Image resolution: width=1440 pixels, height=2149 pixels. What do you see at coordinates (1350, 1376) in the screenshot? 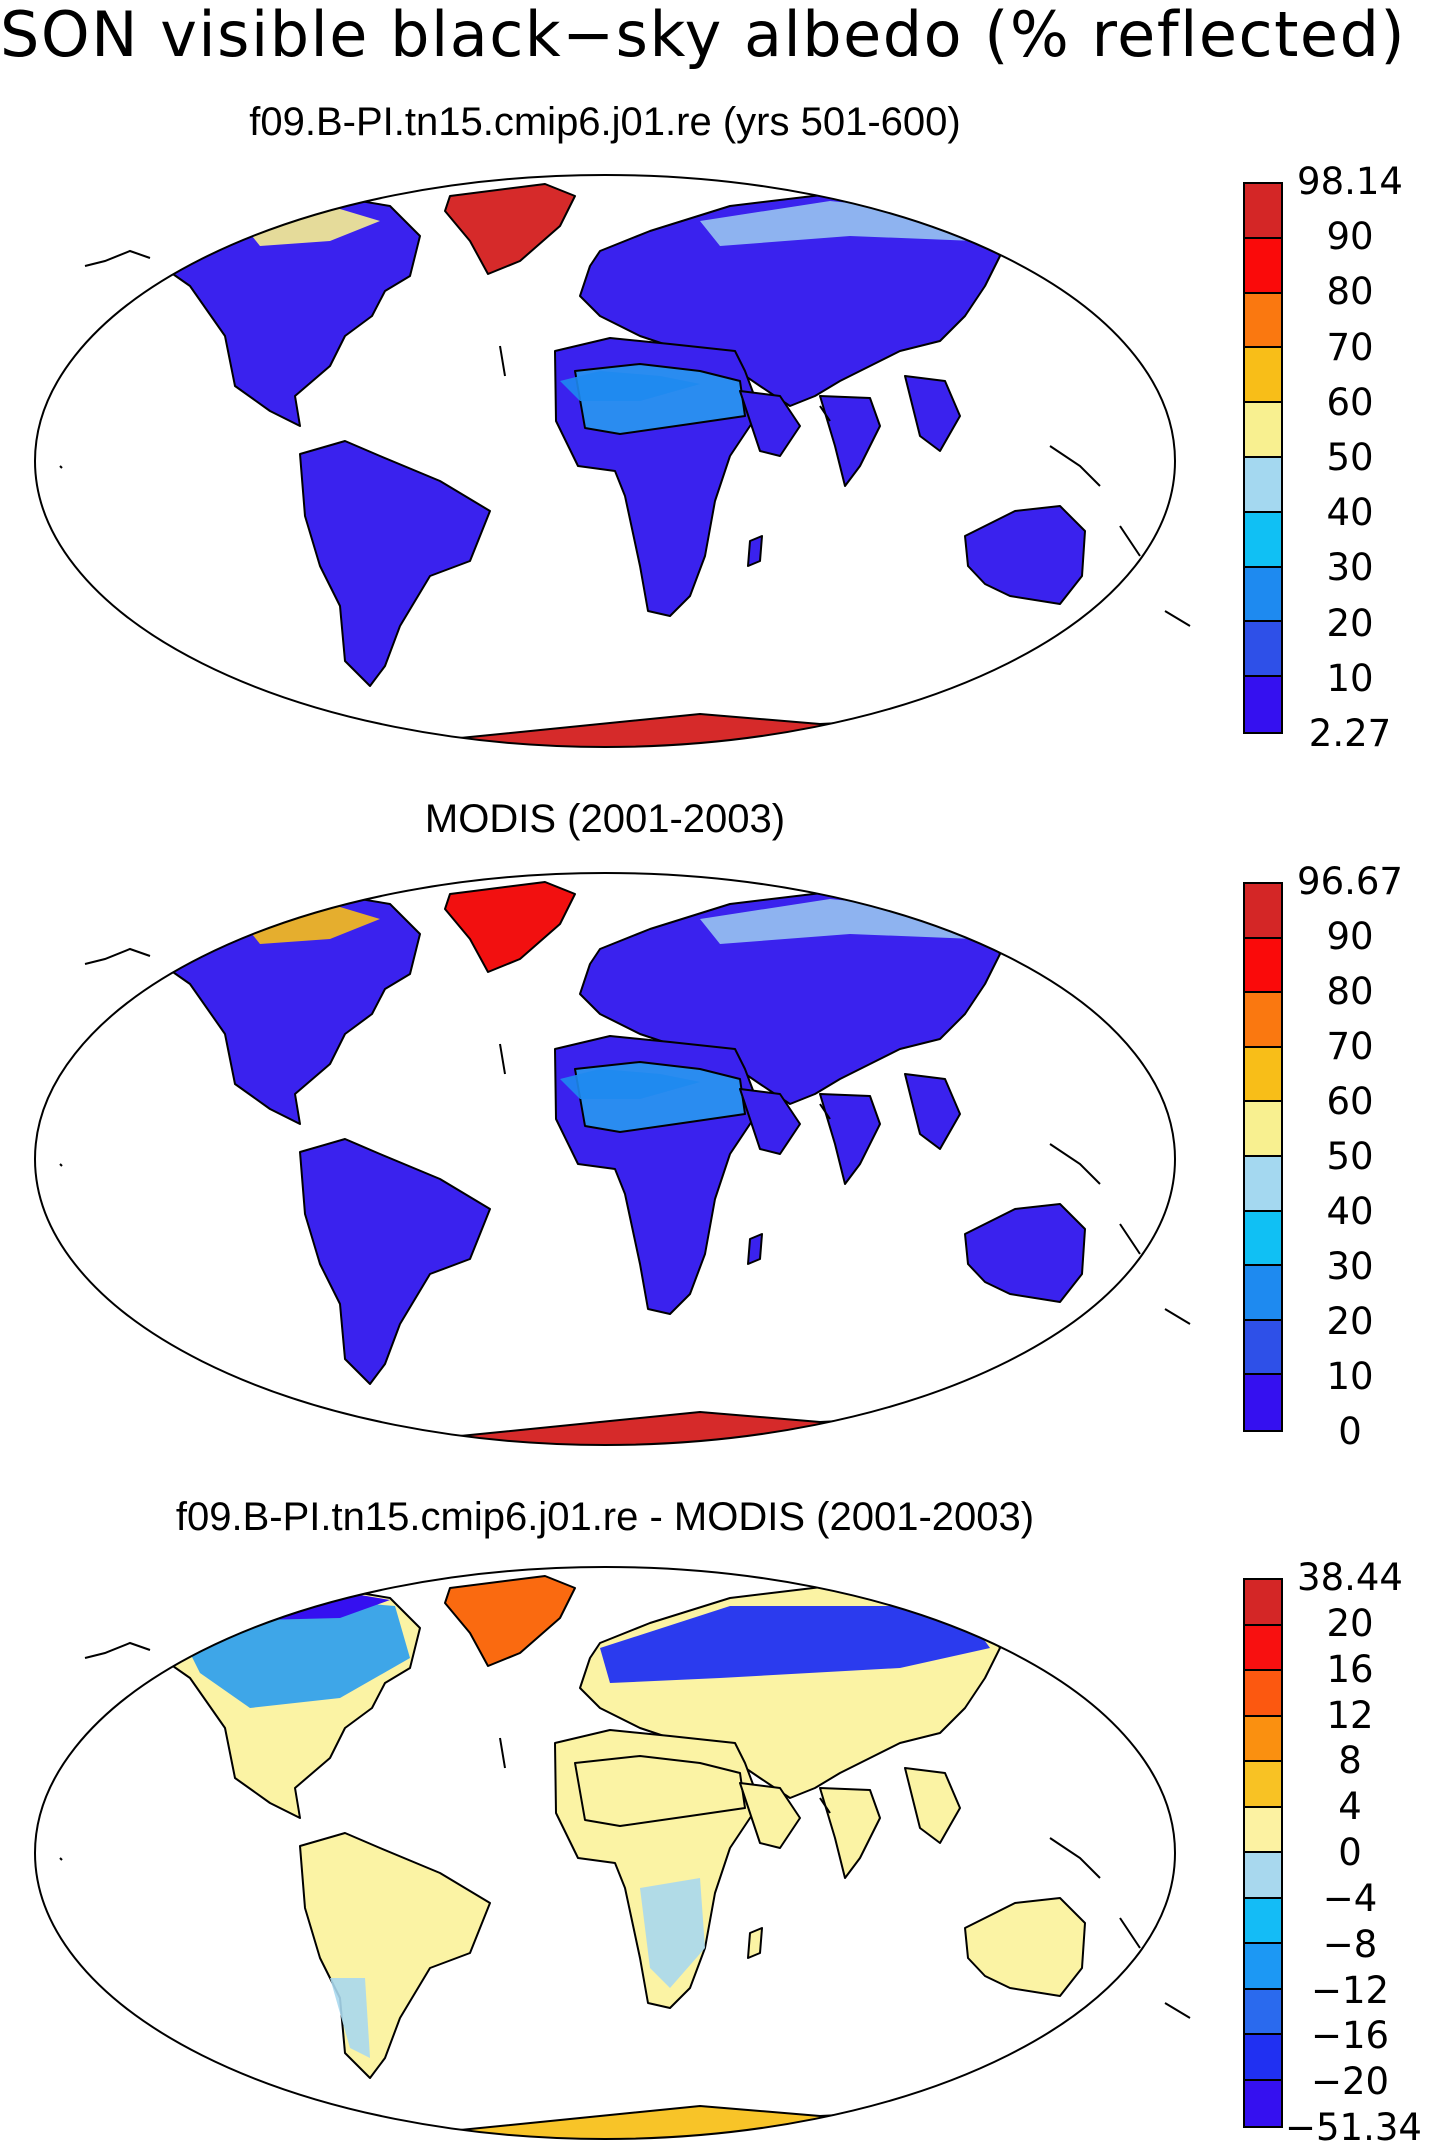
I see `colorbar-label: 10` at bounding box center [1350, 1376].